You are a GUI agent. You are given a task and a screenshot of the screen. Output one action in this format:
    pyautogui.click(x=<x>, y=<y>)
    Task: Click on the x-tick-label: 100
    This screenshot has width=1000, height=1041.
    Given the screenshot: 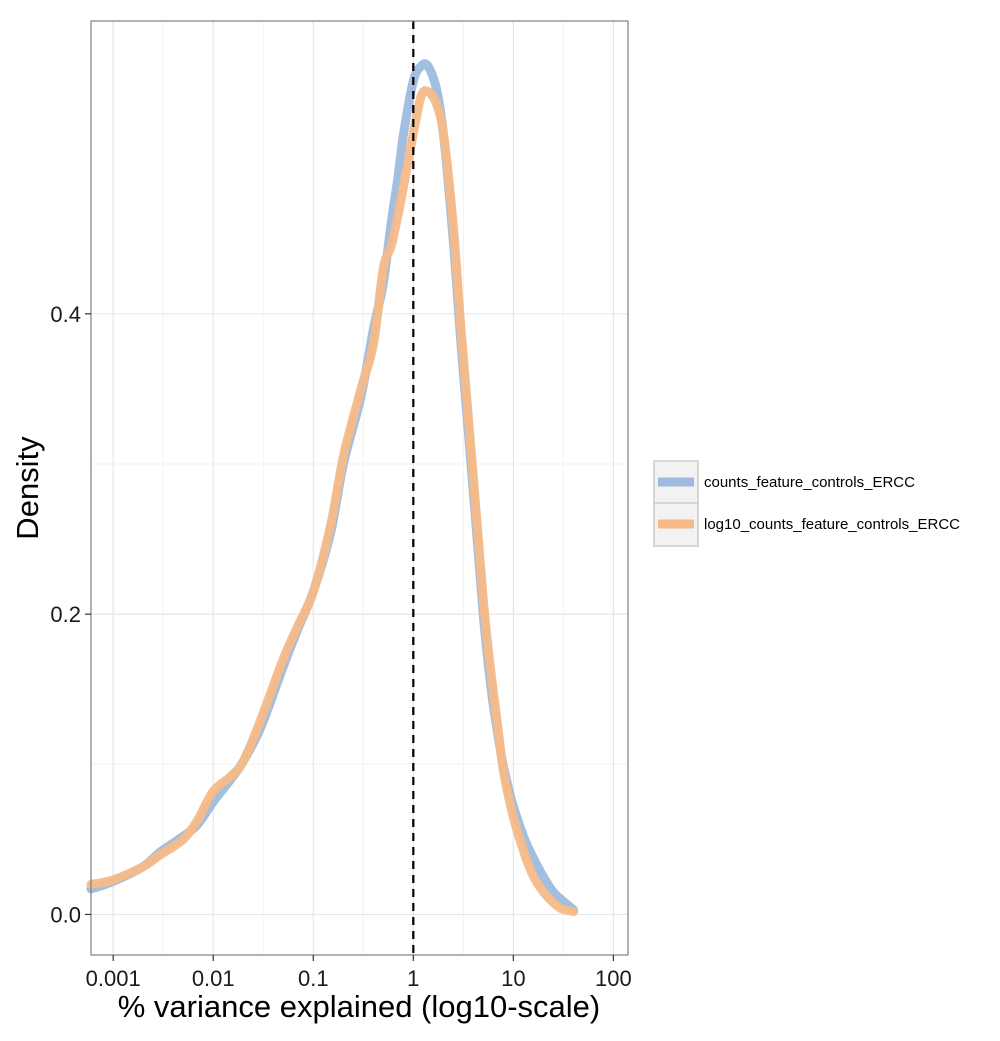 What is the action you would take?
    pyautogui.click(x=613, y=978)
    